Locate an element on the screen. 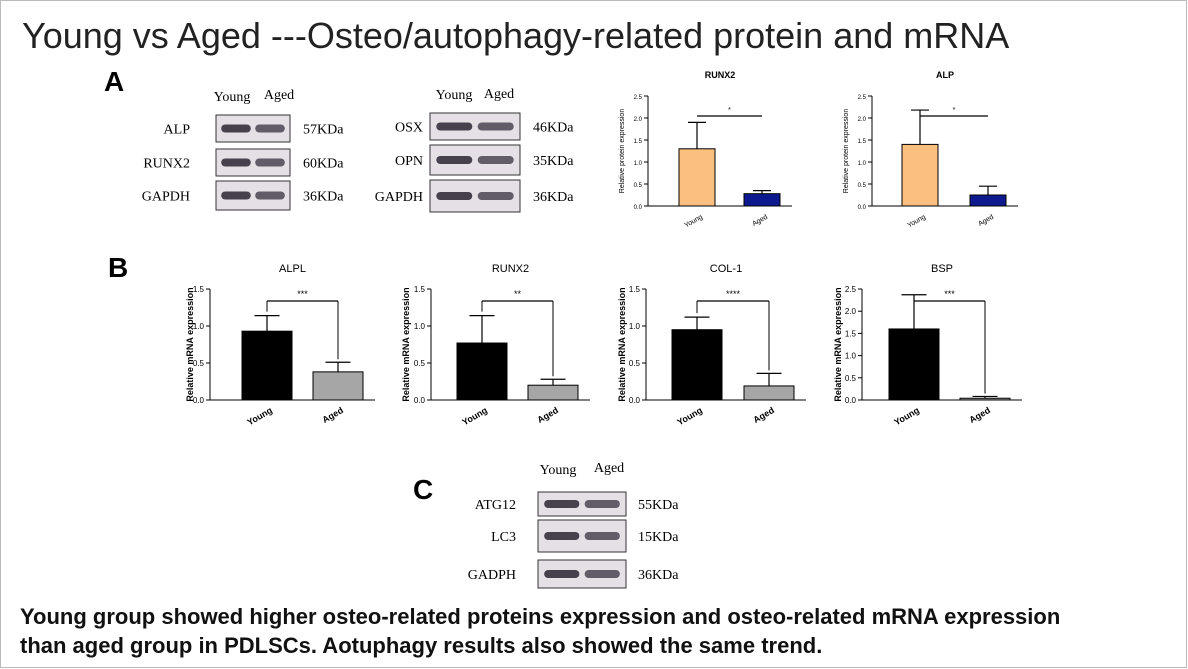 The width and height of the screenshot is (1188, 669). panel-letter: C is located at coordinates (423, 489).